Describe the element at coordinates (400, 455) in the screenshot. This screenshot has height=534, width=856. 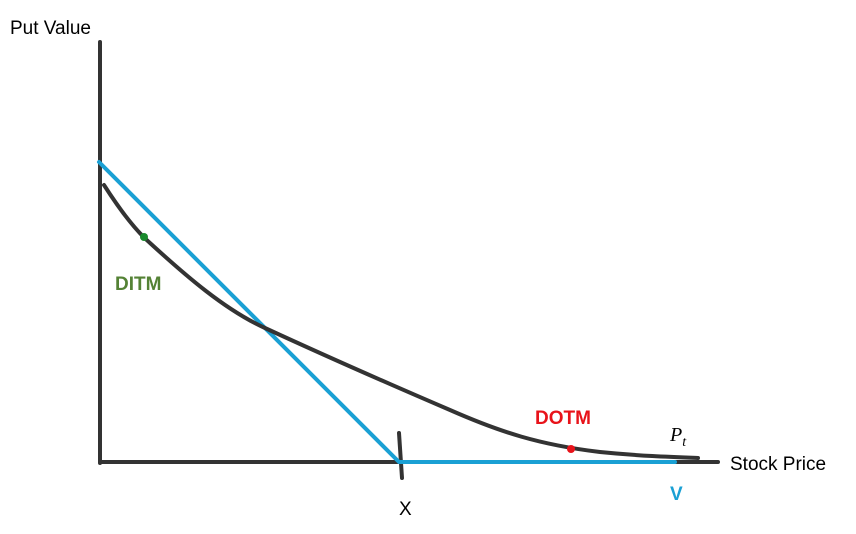
I see `strike-tick` at that location.